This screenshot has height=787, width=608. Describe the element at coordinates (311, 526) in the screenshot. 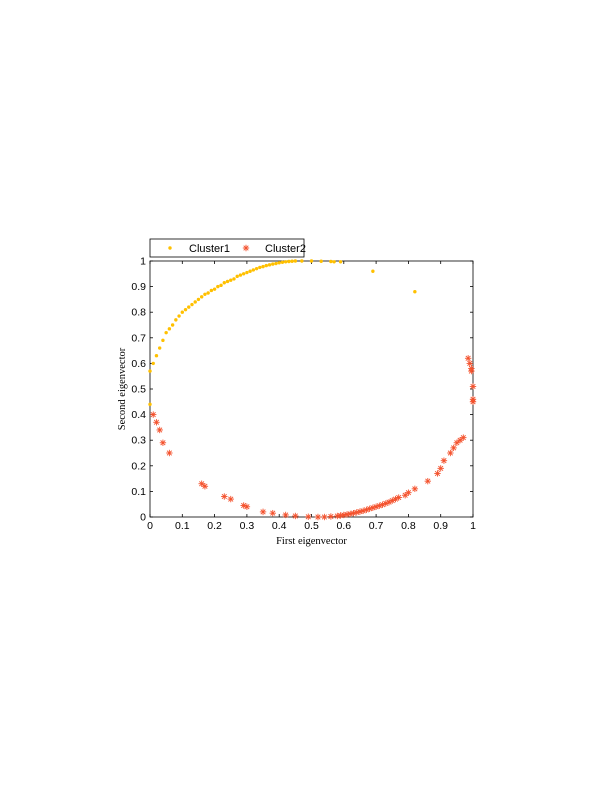

I see `x-tick-label: 0.5` at that location.